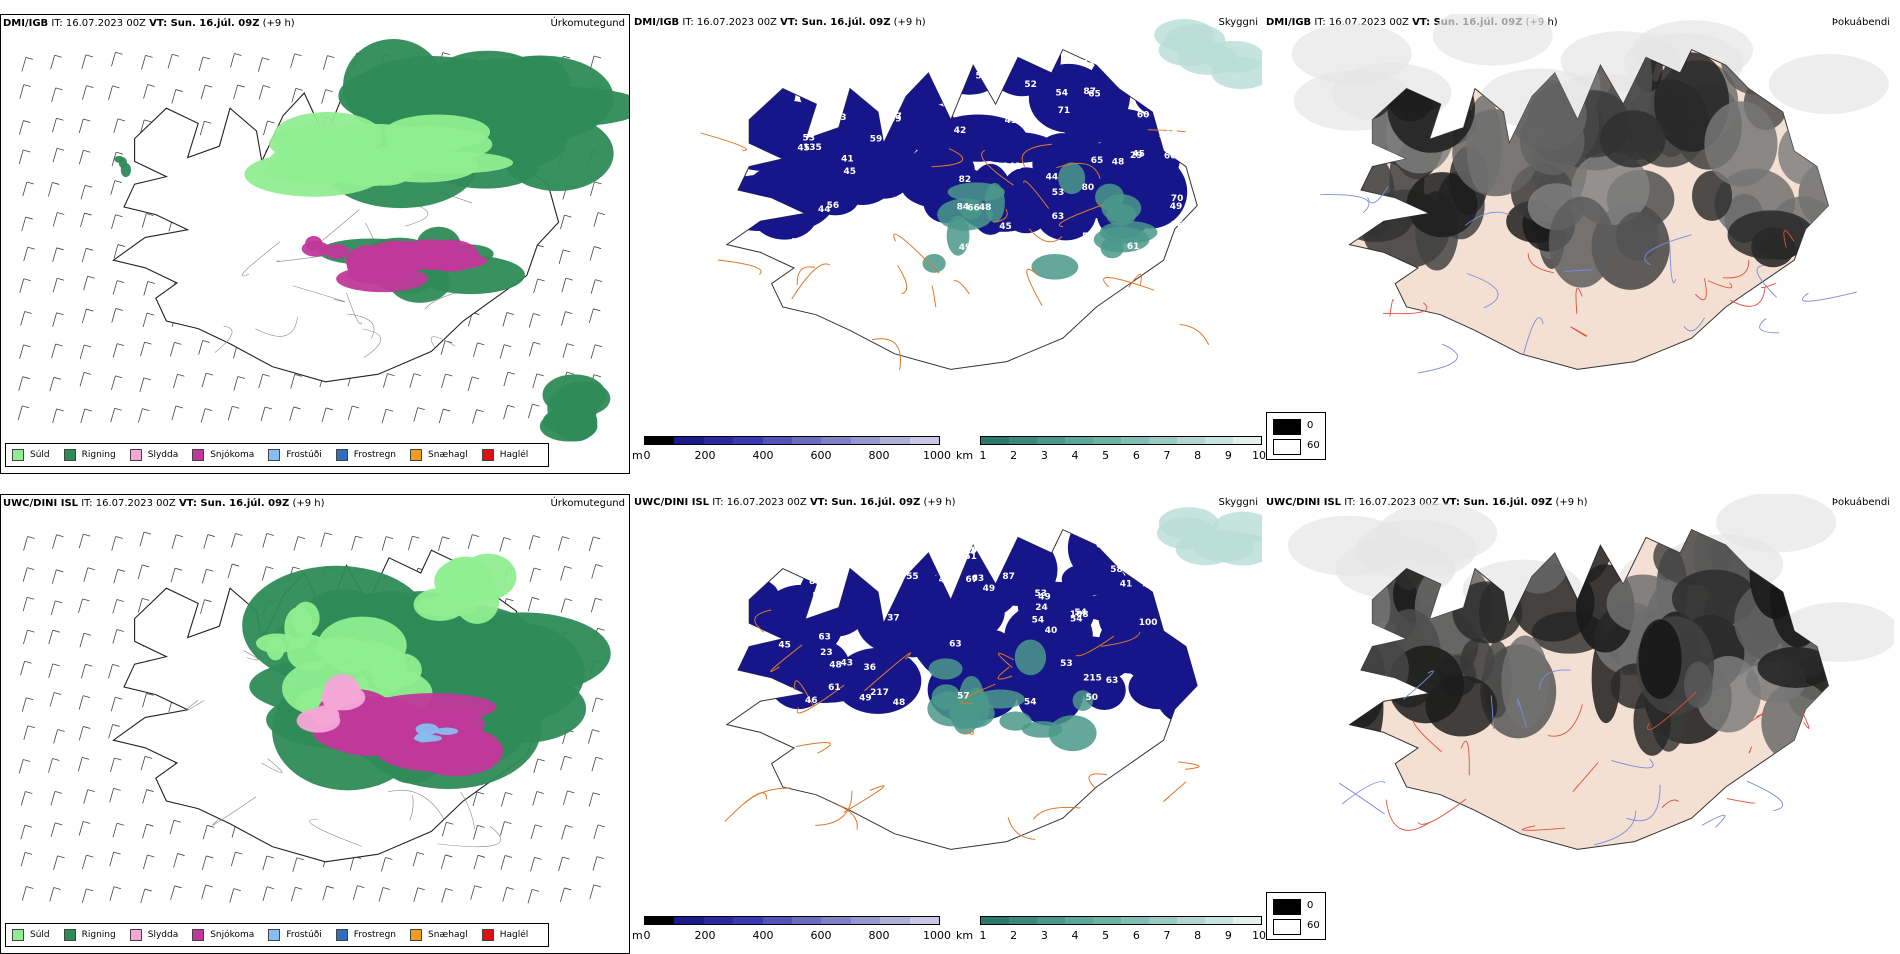 The image size is (1900, 954). I want to click on colorbar-tick: 4, so click(1075, 455).